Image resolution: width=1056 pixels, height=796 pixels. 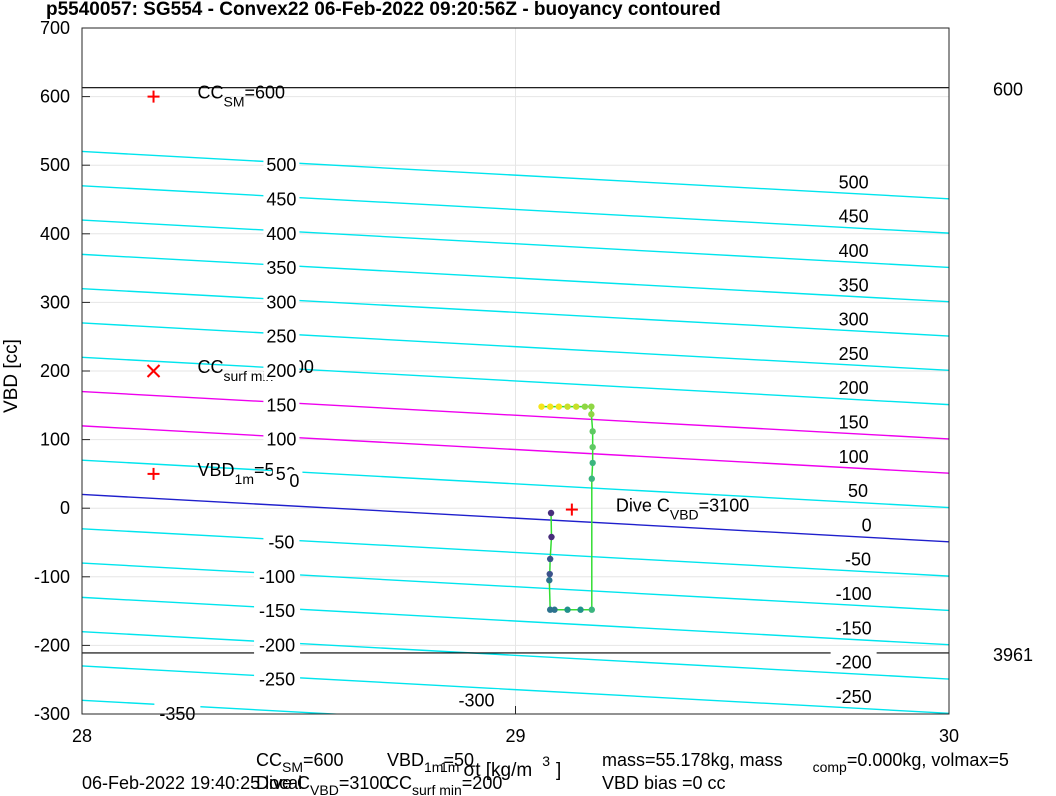 What do you see at coordinates (322, 784) in the screenshot?
I see `footer-dive-c: Dive CVBD=3100` at bounding box center [322, 784].